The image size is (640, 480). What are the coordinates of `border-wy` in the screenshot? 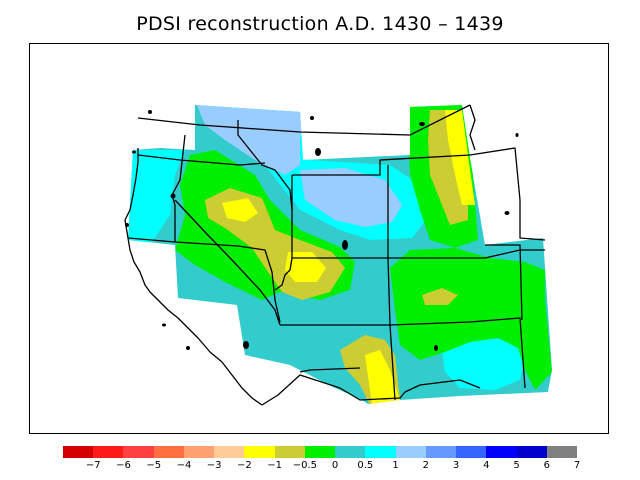 It's located at (340, 212).